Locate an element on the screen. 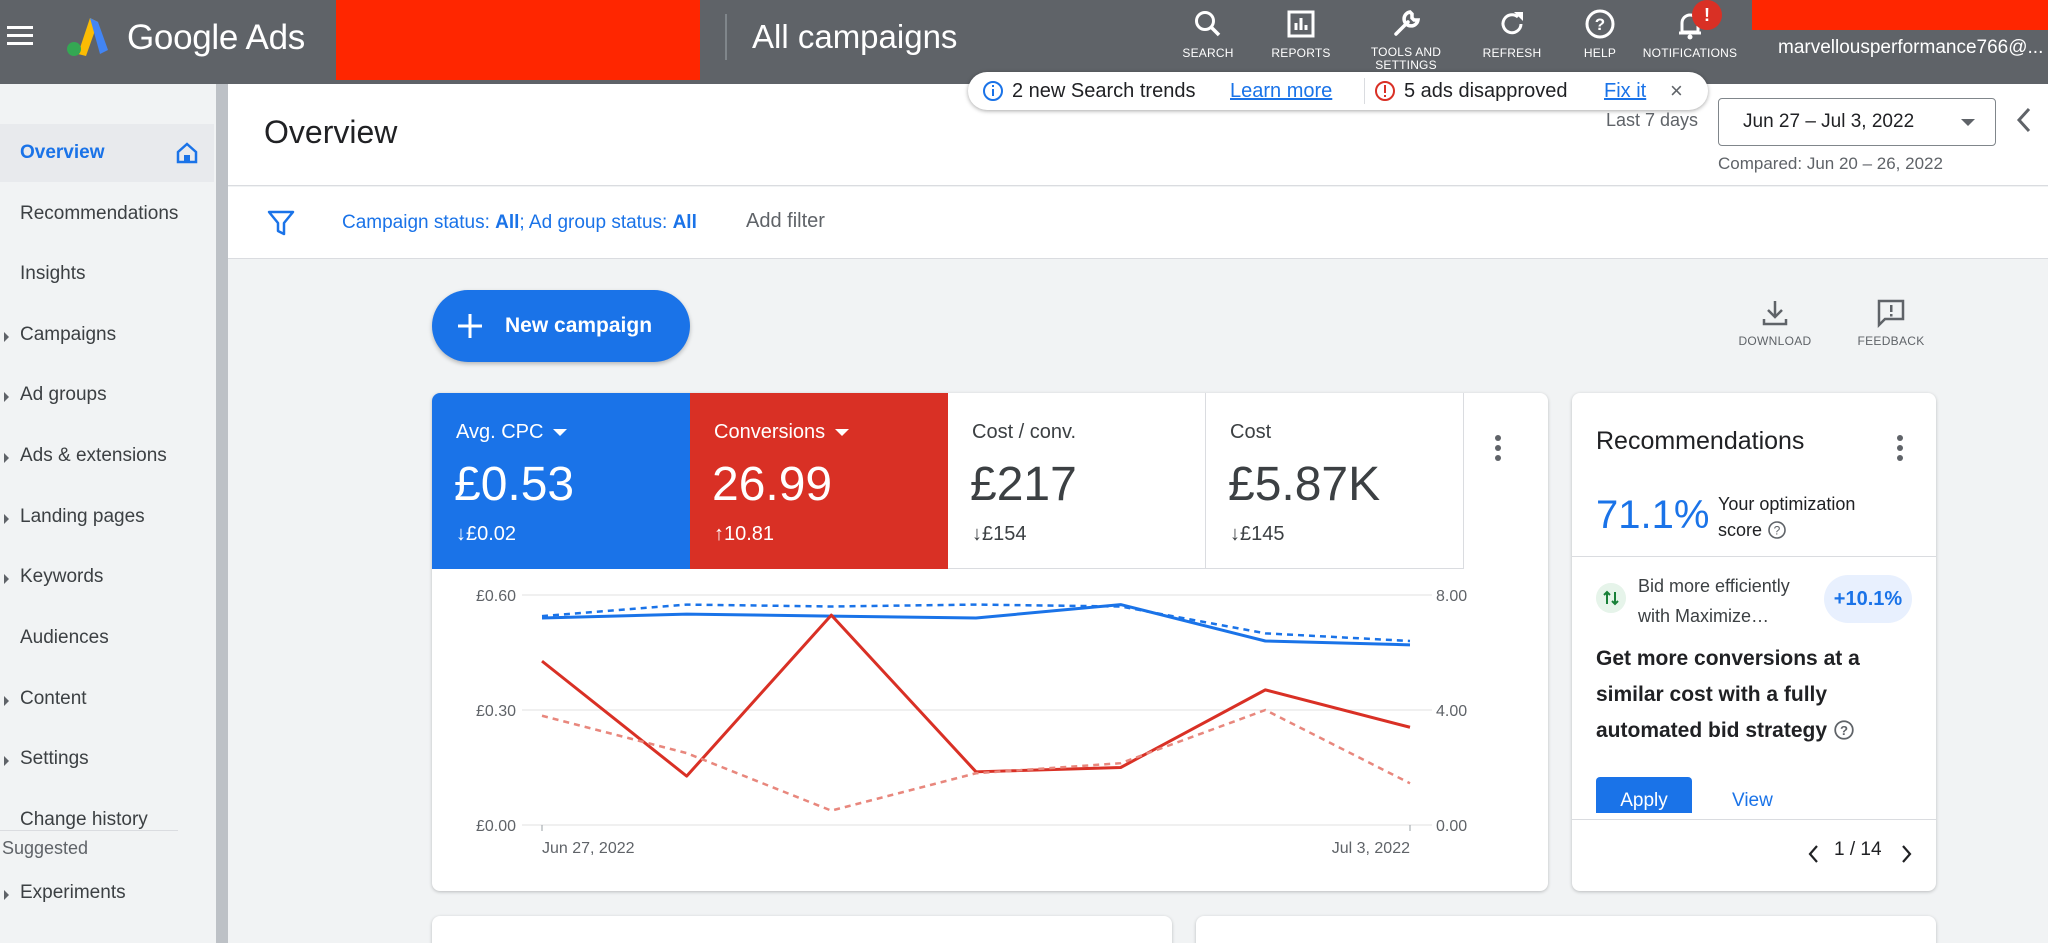 The height and width of the screenshot is (943, 2048). product-name: Google Ads is located at coordinates (216, 37).